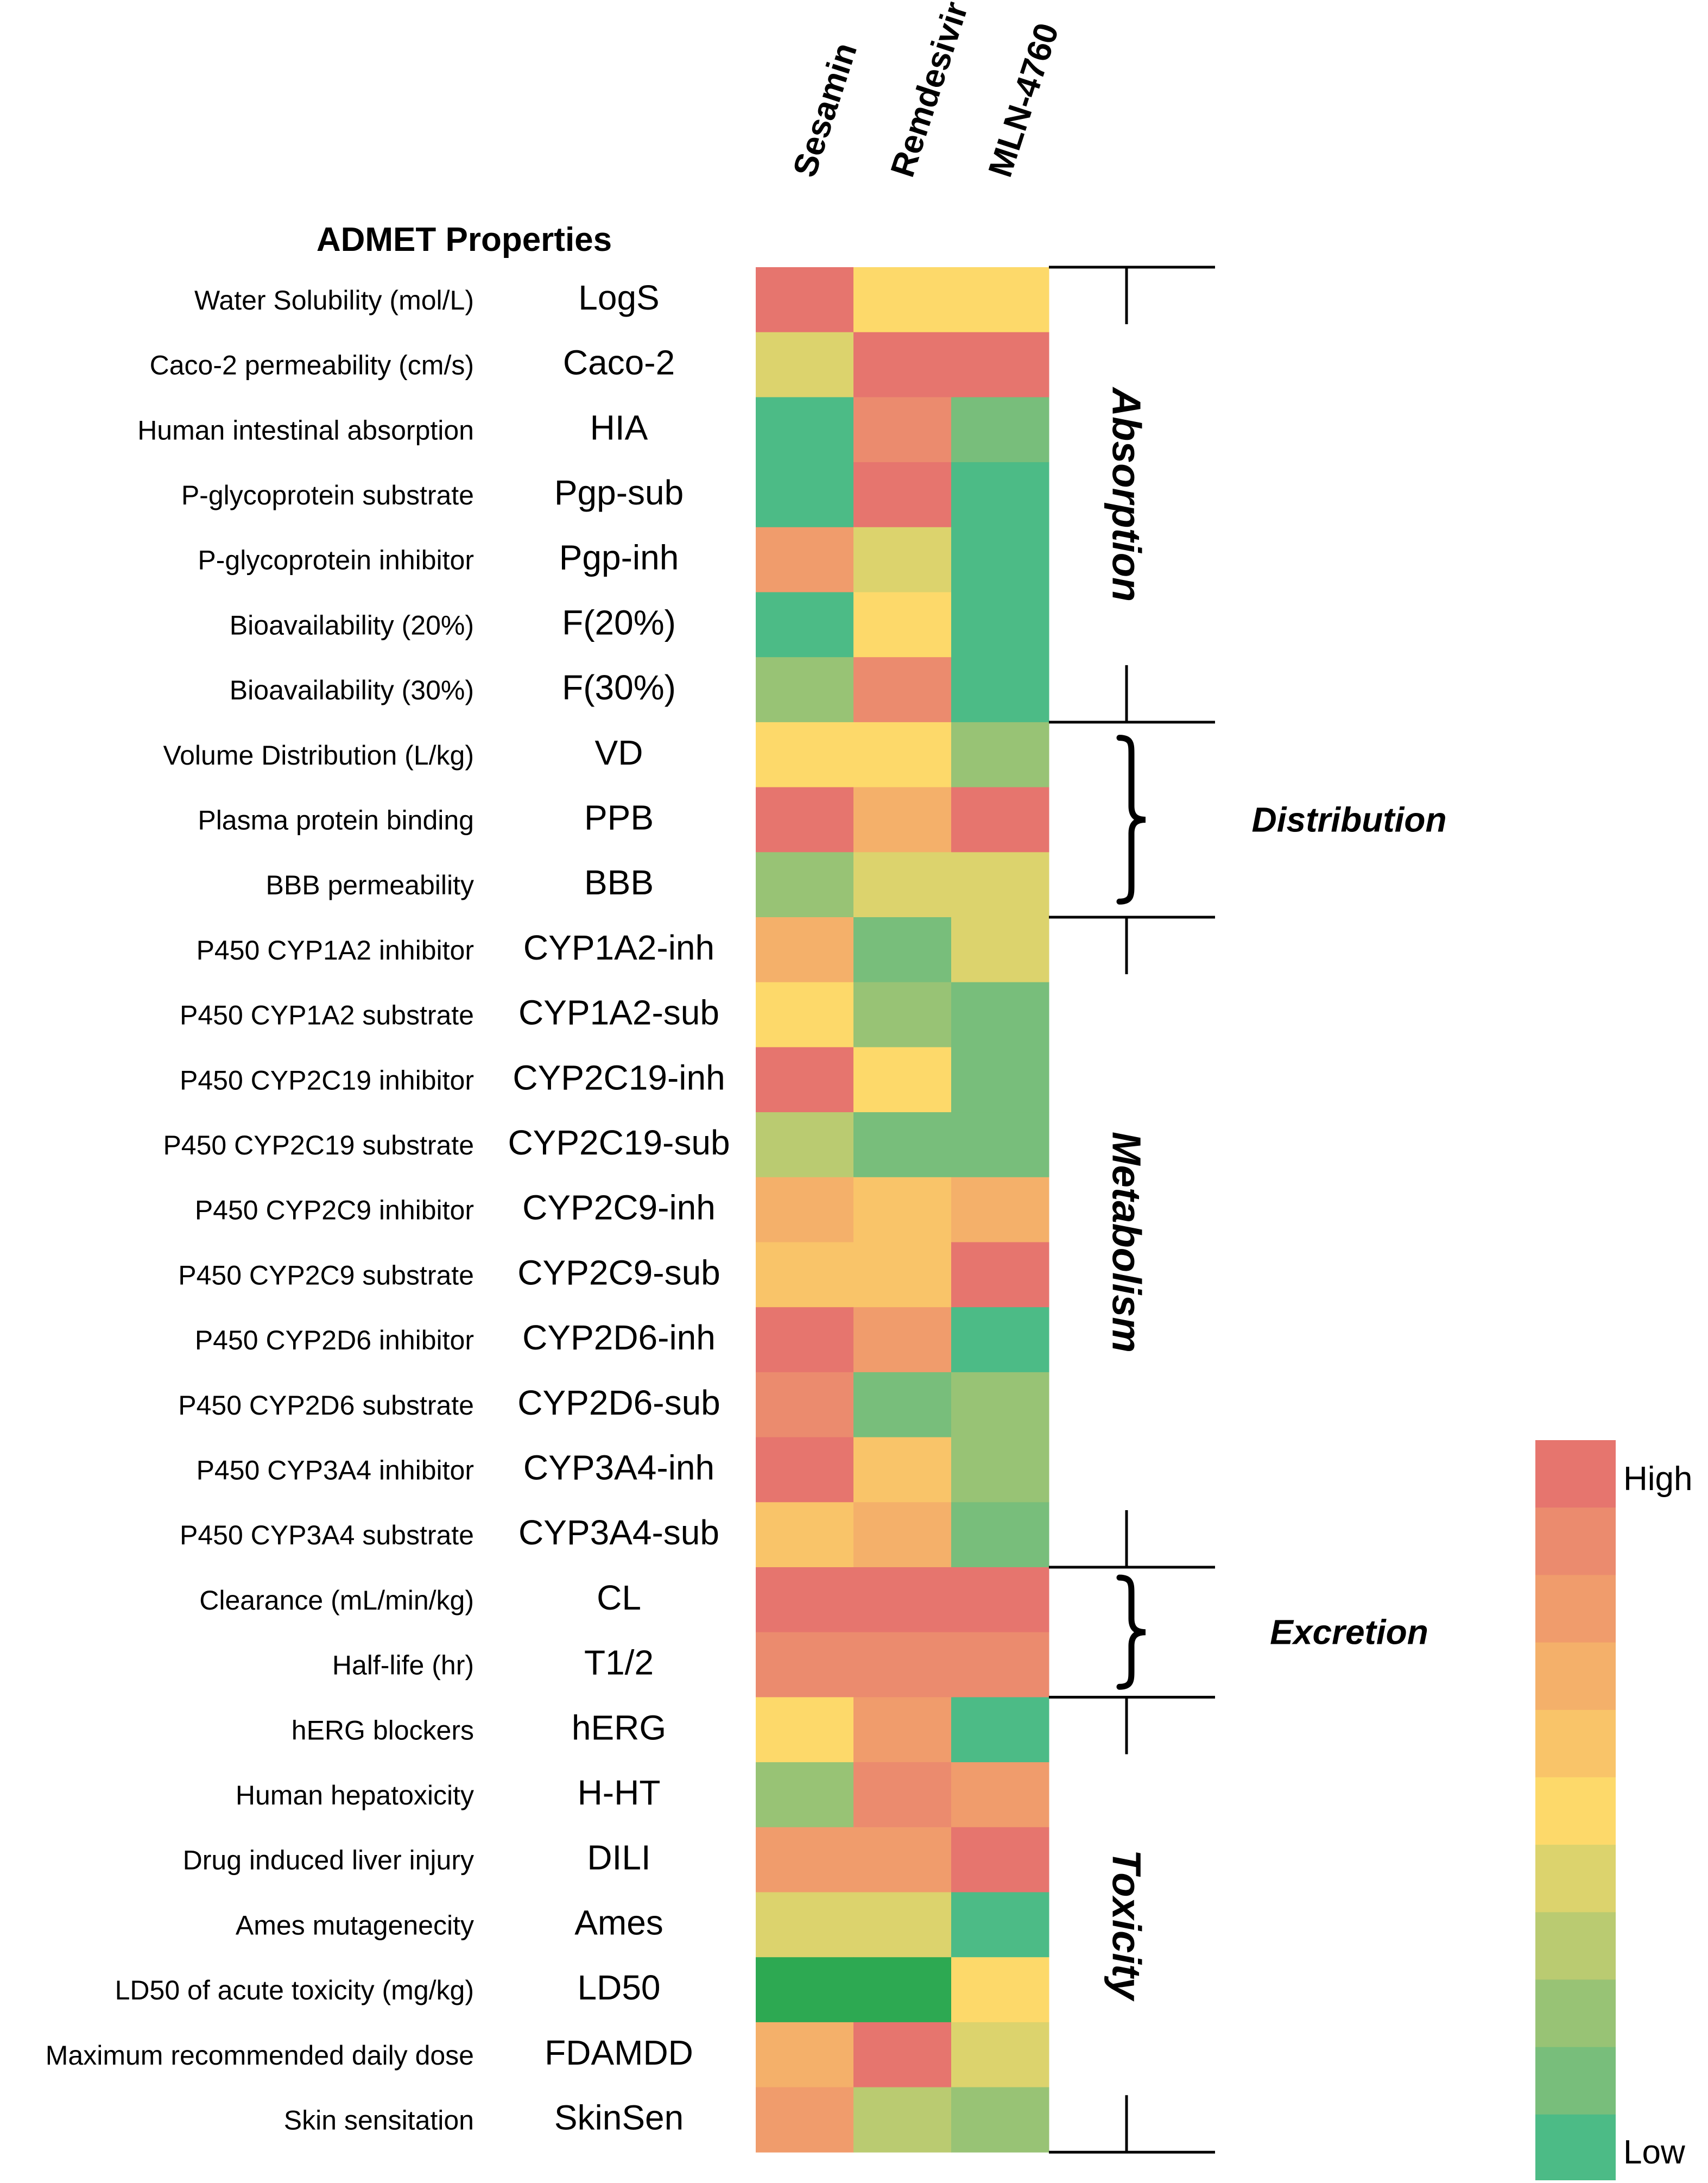  I want to click on row-label-name: Water Solubility (mol/L), so click(334, 300).